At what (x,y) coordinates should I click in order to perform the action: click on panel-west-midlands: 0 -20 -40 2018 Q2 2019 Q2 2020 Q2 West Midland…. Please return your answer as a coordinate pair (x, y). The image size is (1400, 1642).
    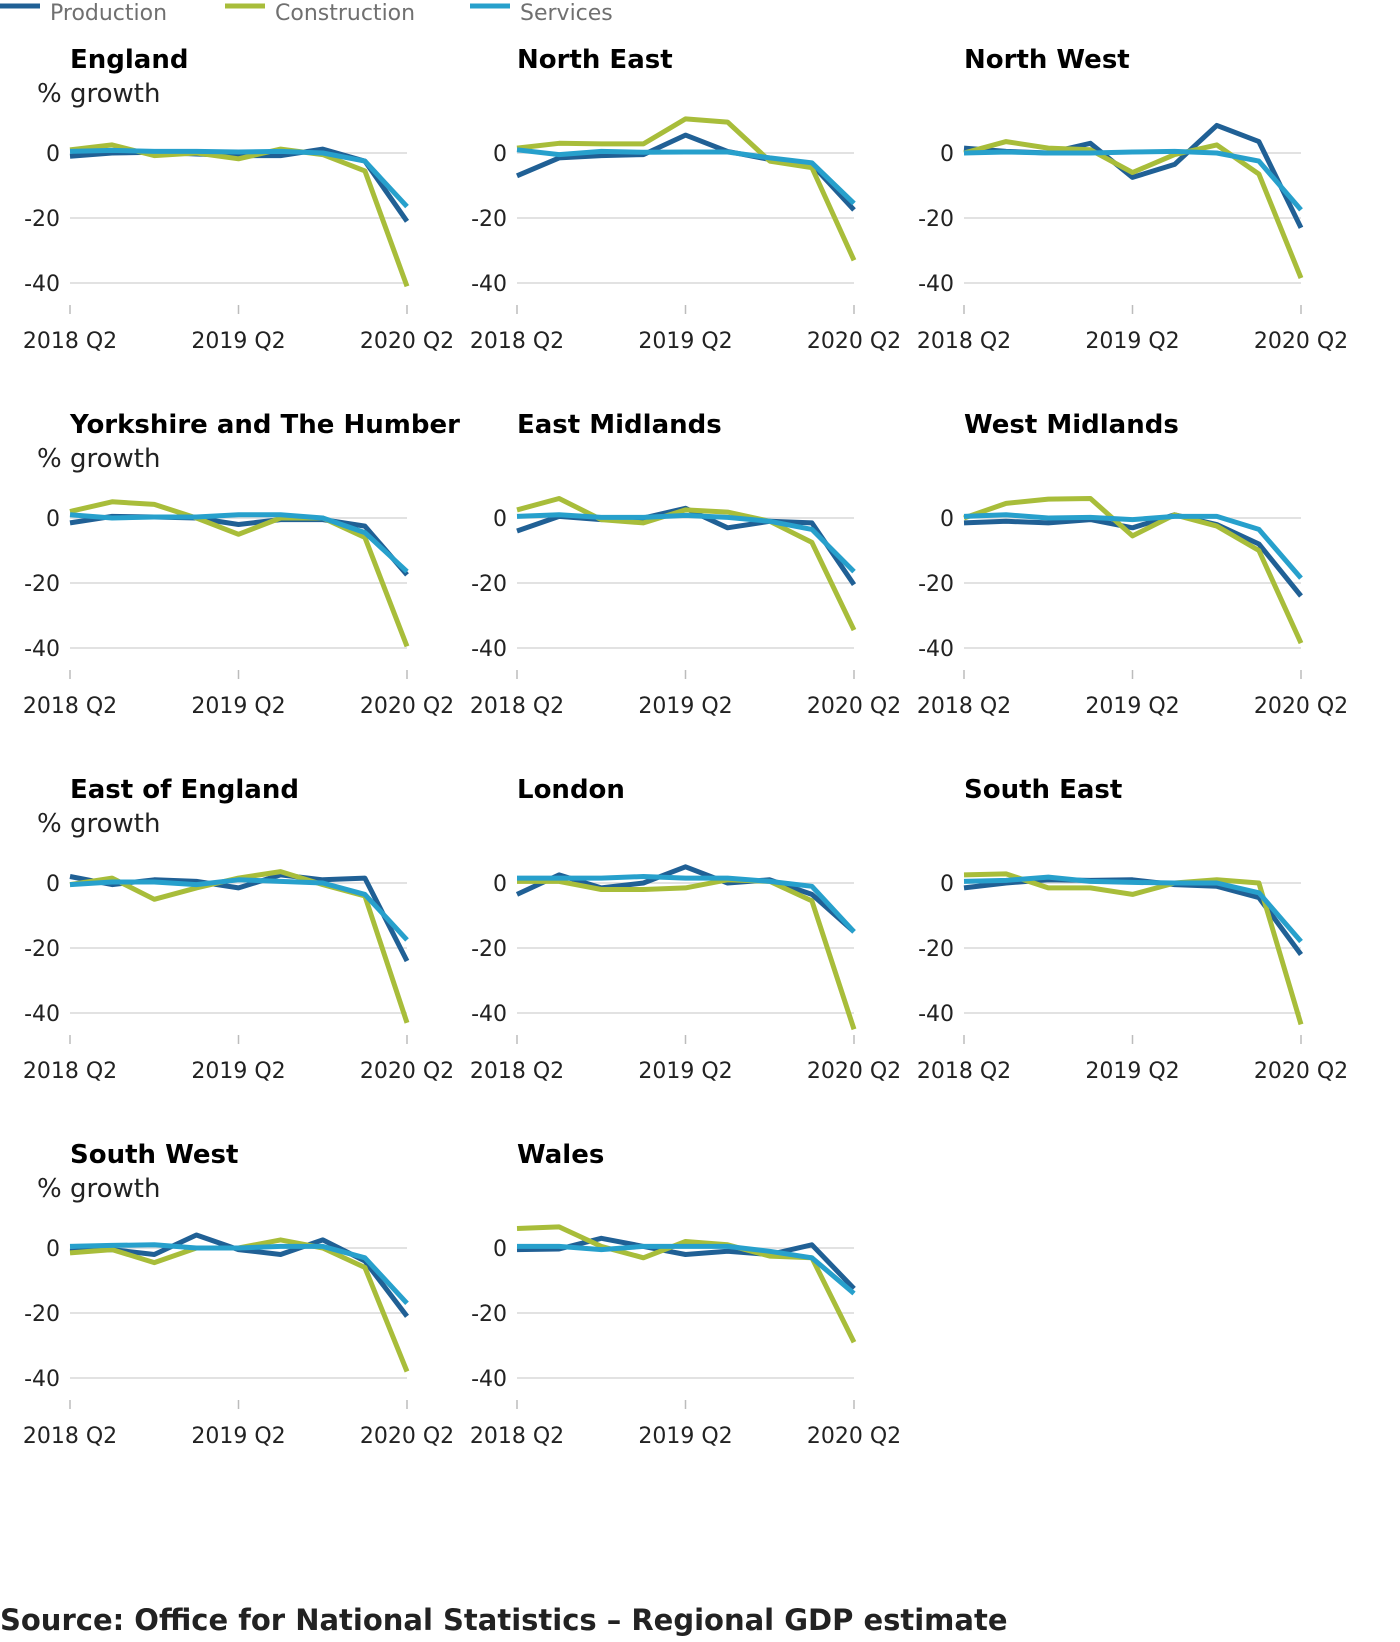
    Looking at the image, I should click on (1132, 564).